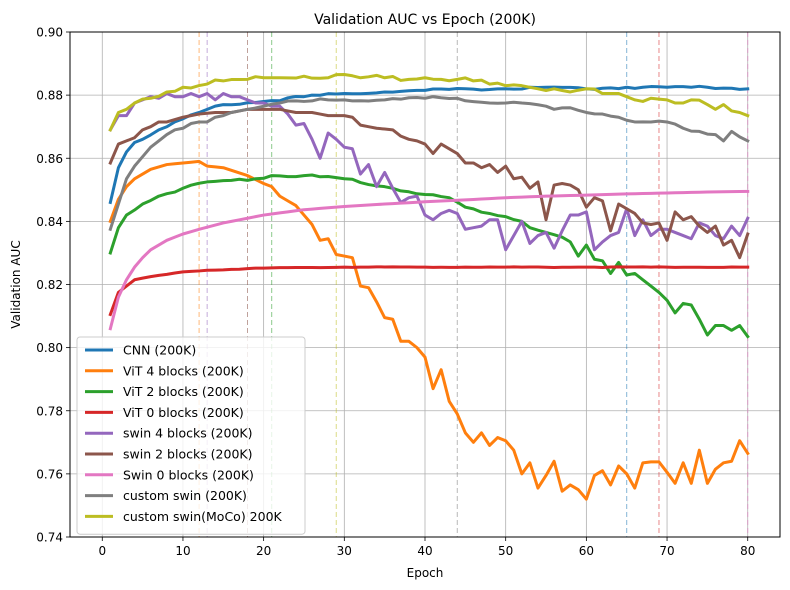 The width and height of the screenshot is (790, 590). I want to click on legend-entry-label: ViT 2 blocks (200K), so click(183, 391).